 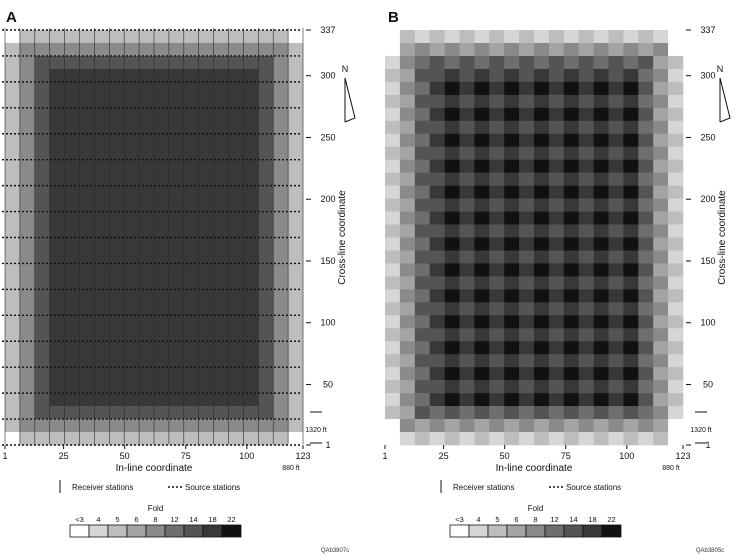 What do you see at coordinates (193, 531) in the screenshot?
I see `panel-a-fold-legend-swatch` at bounding box center [193, 531].